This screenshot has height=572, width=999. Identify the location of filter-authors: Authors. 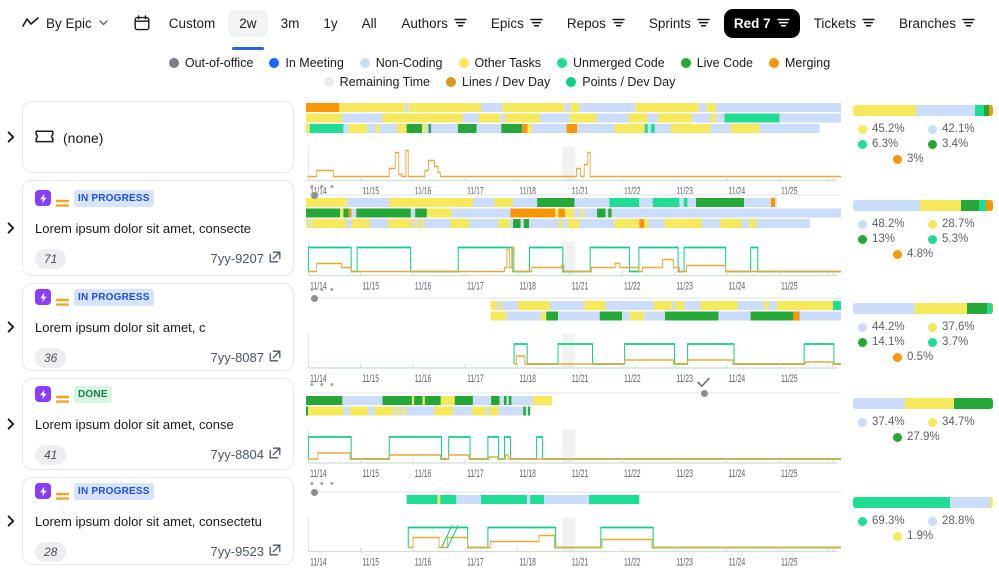
(434, 23).